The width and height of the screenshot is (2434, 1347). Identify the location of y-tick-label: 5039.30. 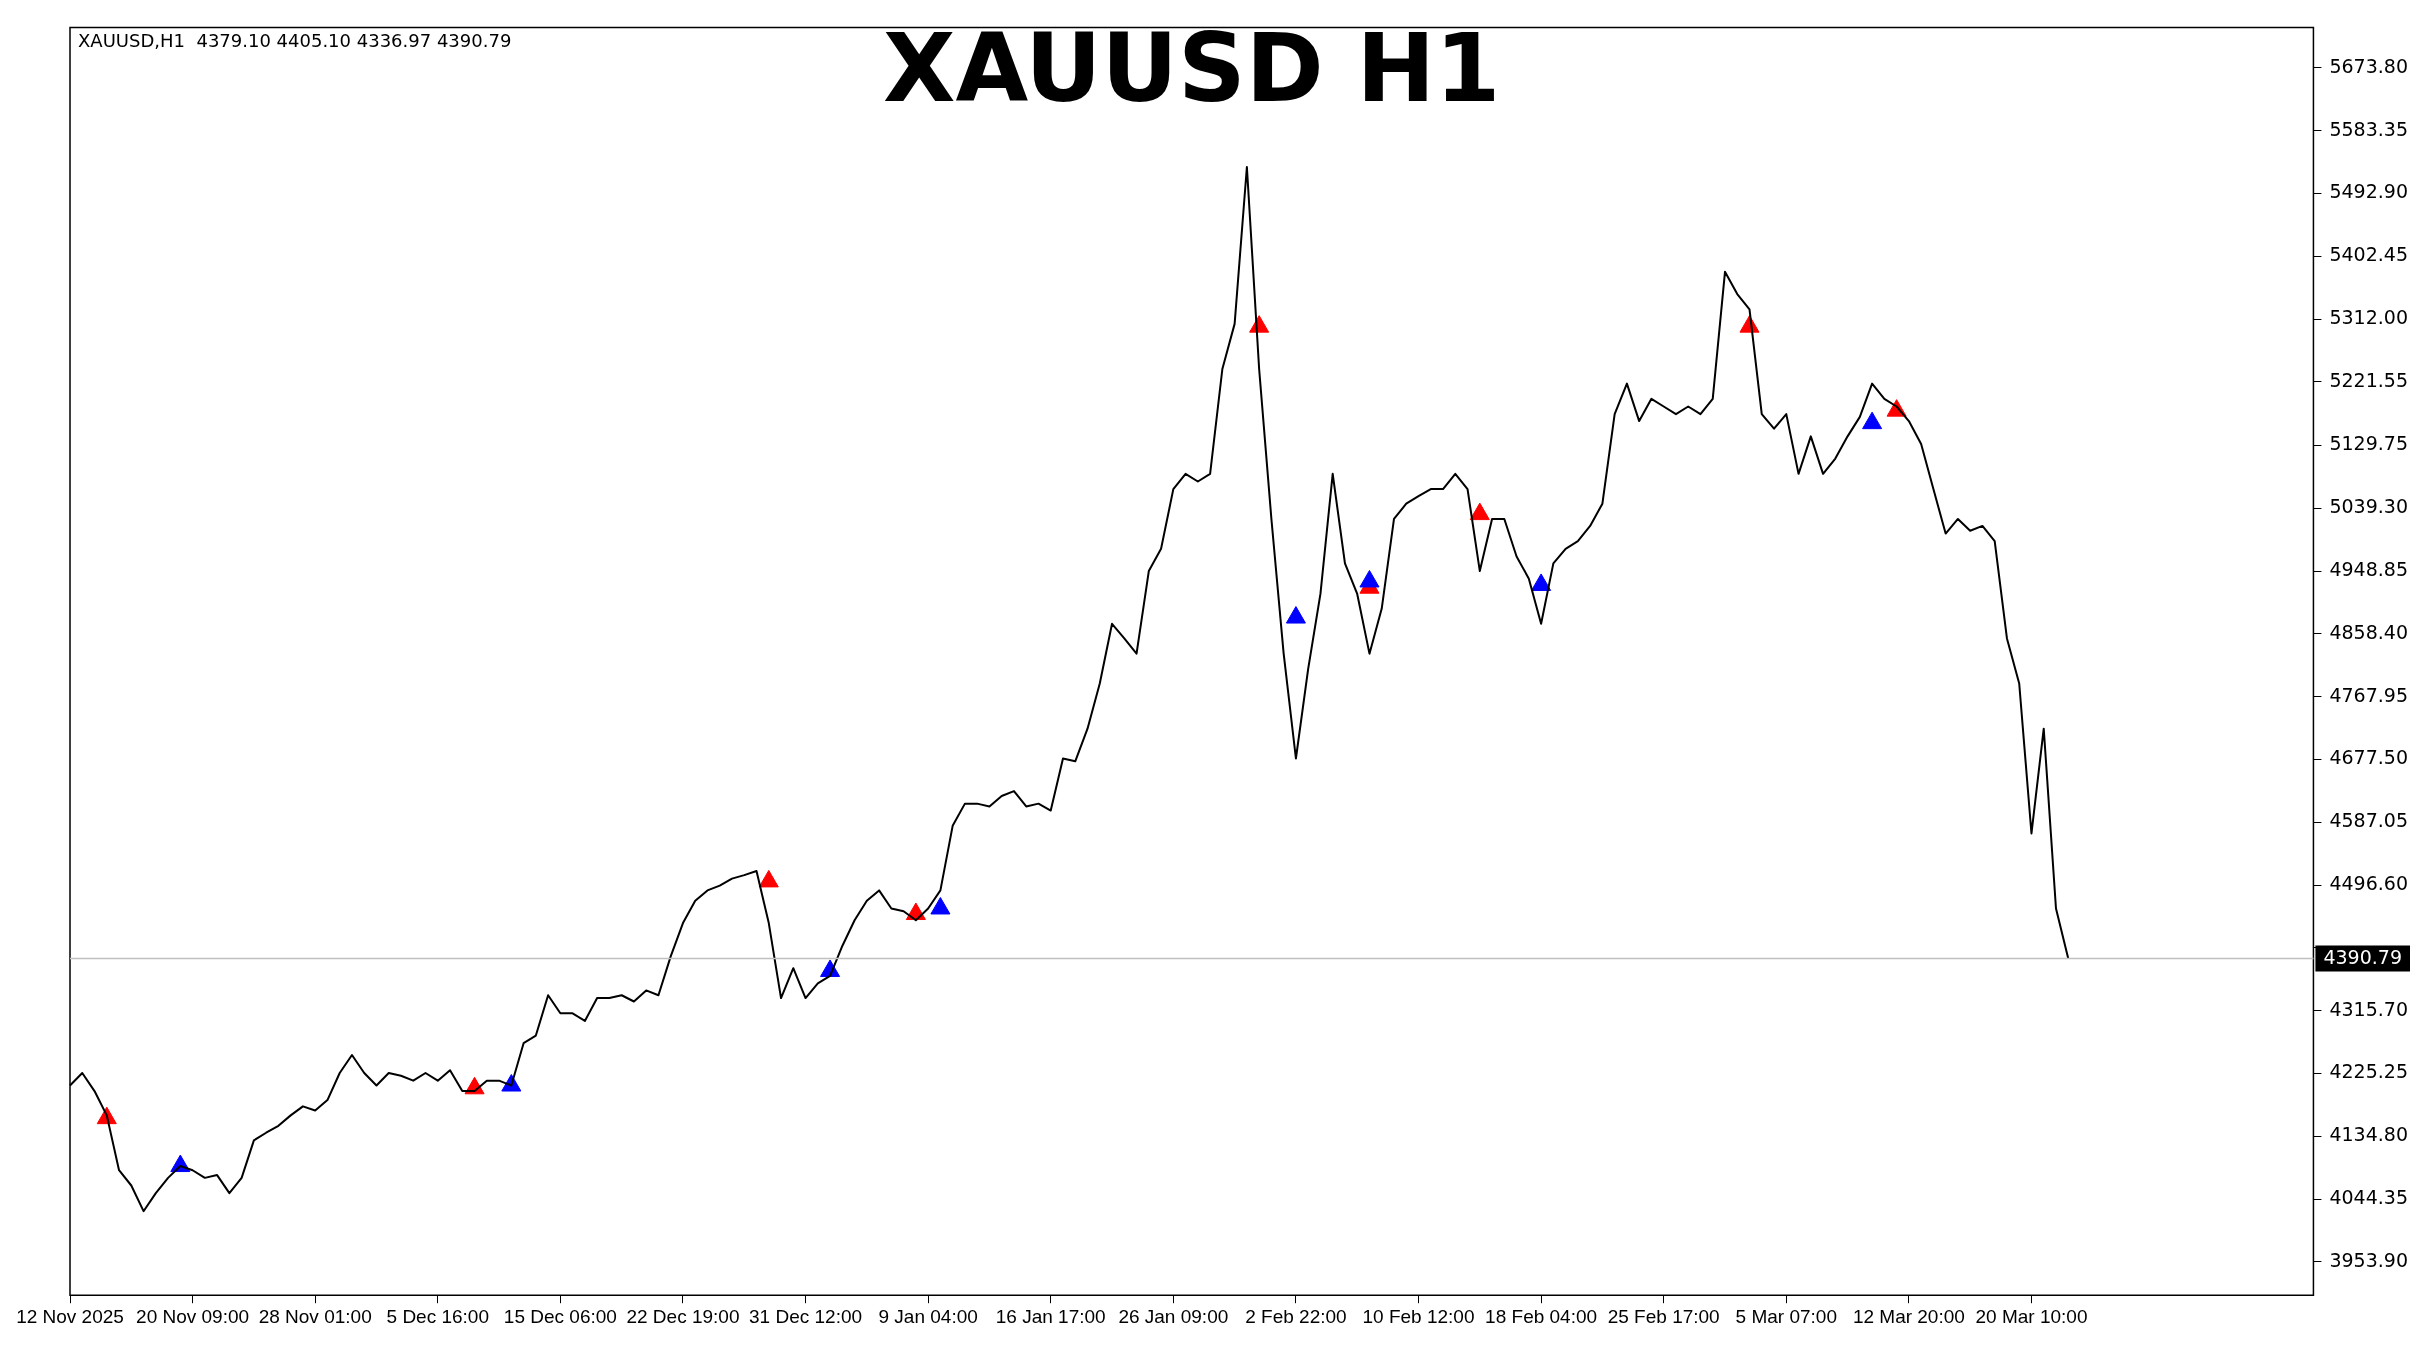
(2369, 506).